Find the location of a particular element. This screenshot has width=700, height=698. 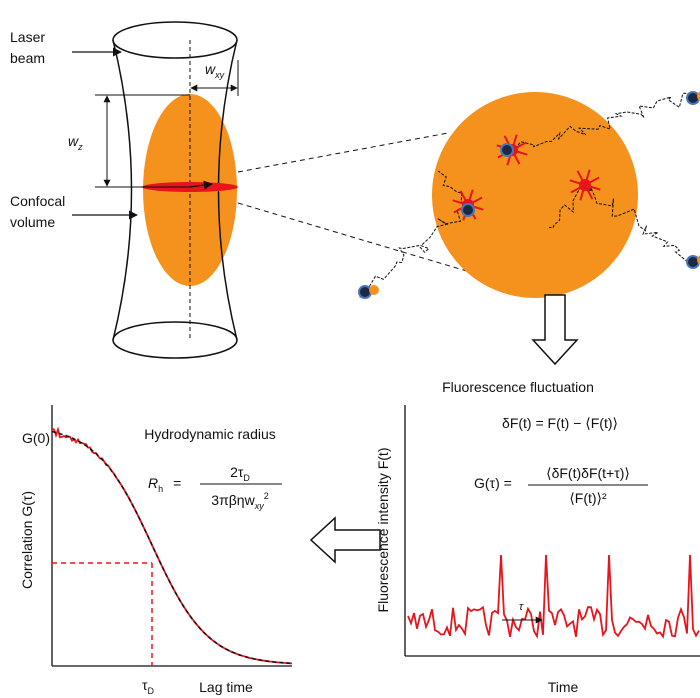

volume-line: Confocal is located at coordinates (37, 201).